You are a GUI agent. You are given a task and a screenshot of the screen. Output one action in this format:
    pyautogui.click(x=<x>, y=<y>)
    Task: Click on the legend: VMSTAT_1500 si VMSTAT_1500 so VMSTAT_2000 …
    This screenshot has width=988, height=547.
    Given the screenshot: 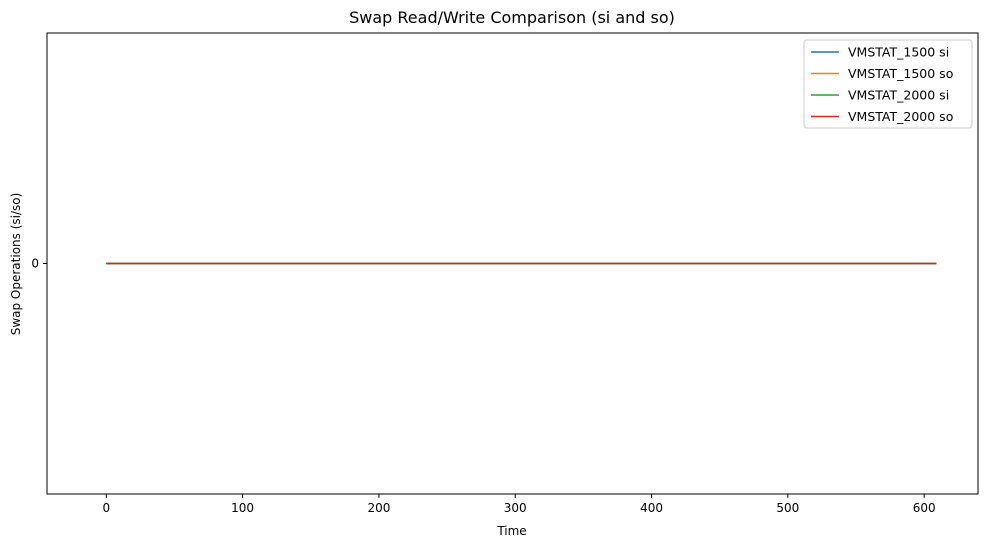 What is the action you would take?
    pyautogui.click(x=888, y=84)
    